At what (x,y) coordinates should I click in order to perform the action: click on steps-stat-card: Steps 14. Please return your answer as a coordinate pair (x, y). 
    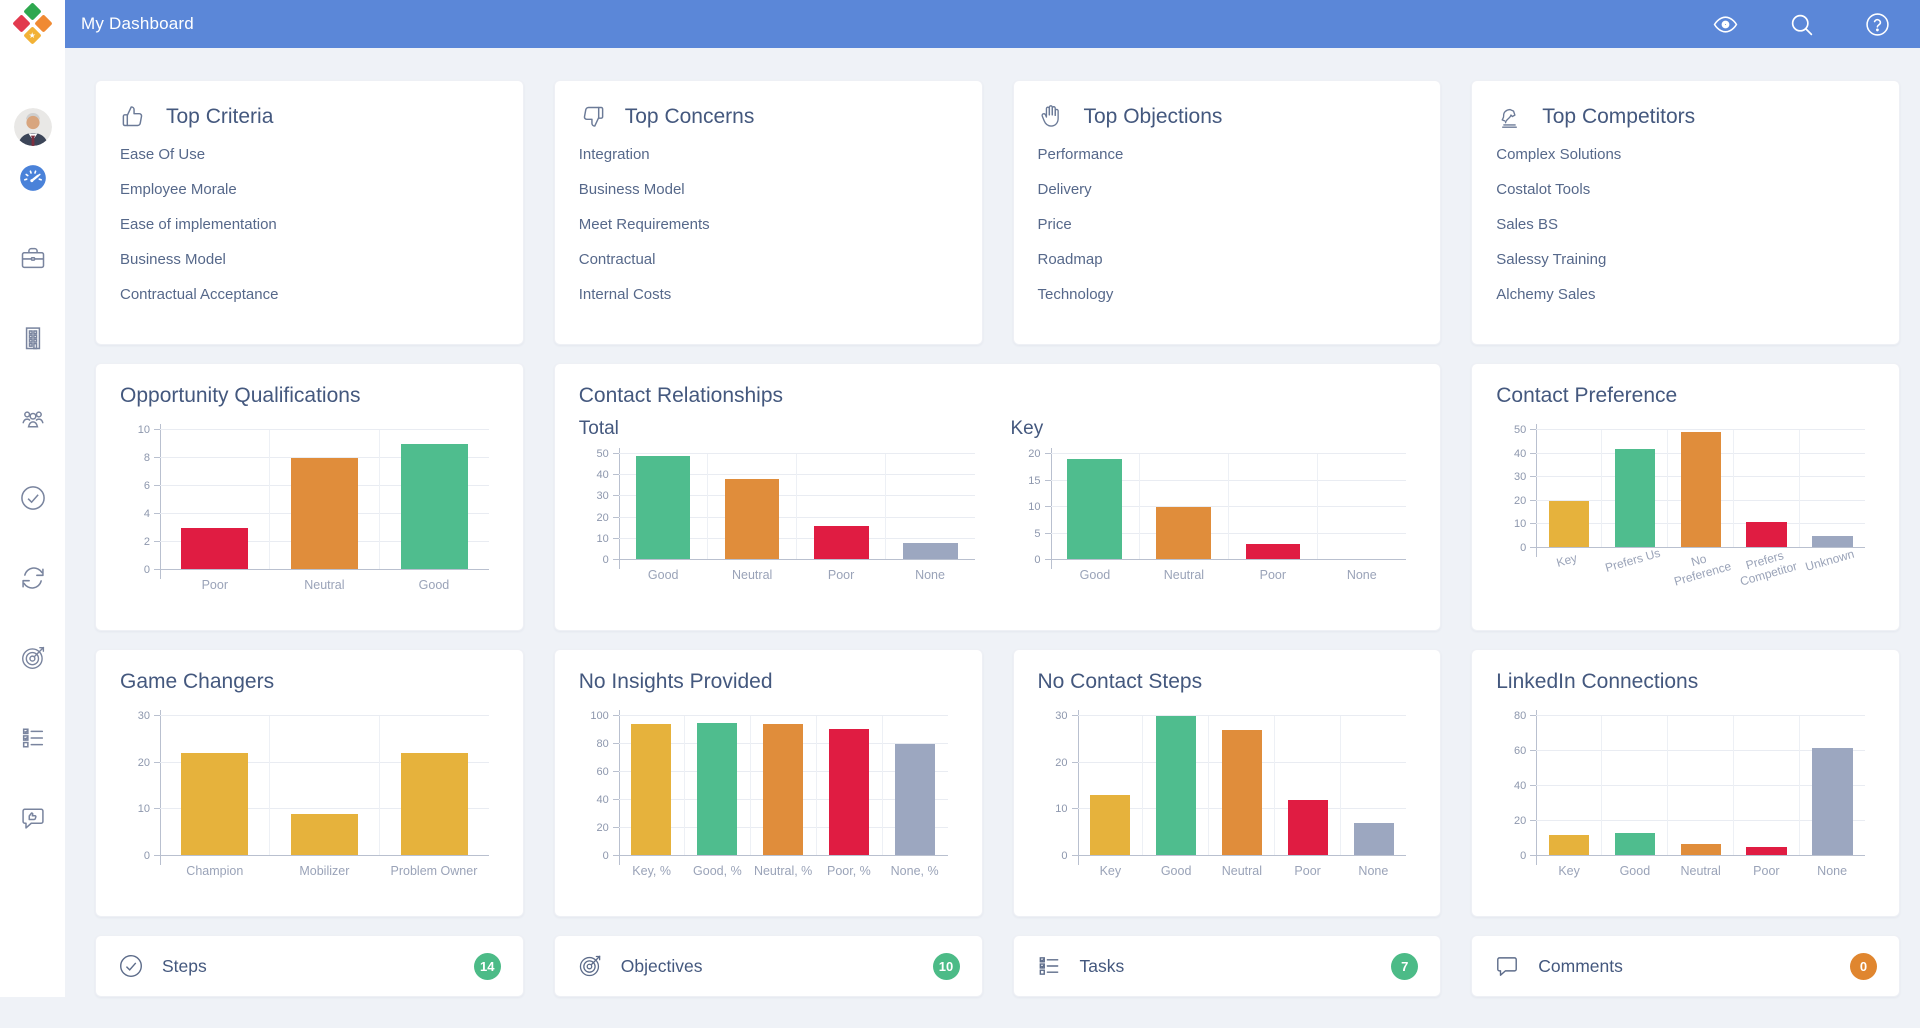
    Looking at the image, I should click on (309, 966).